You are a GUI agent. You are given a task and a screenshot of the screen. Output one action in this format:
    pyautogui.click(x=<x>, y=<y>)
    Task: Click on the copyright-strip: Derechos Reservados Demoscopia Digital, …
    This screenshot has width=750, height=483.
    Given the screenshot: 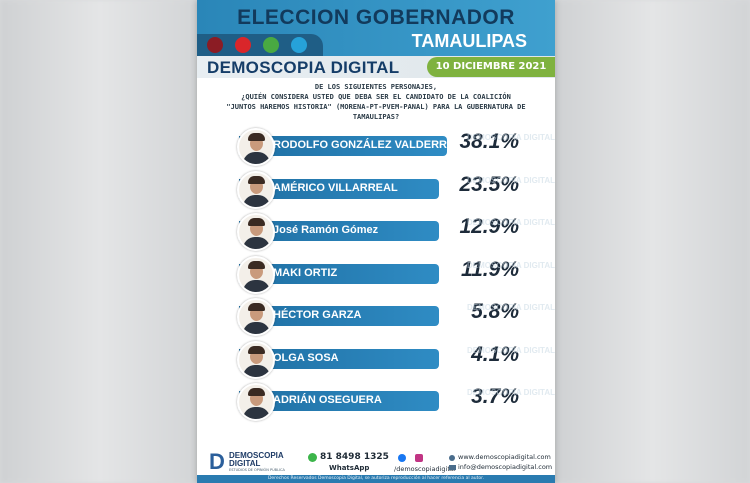 What is the action you would take?
    pyautogui.click(x=376, y=479)
    